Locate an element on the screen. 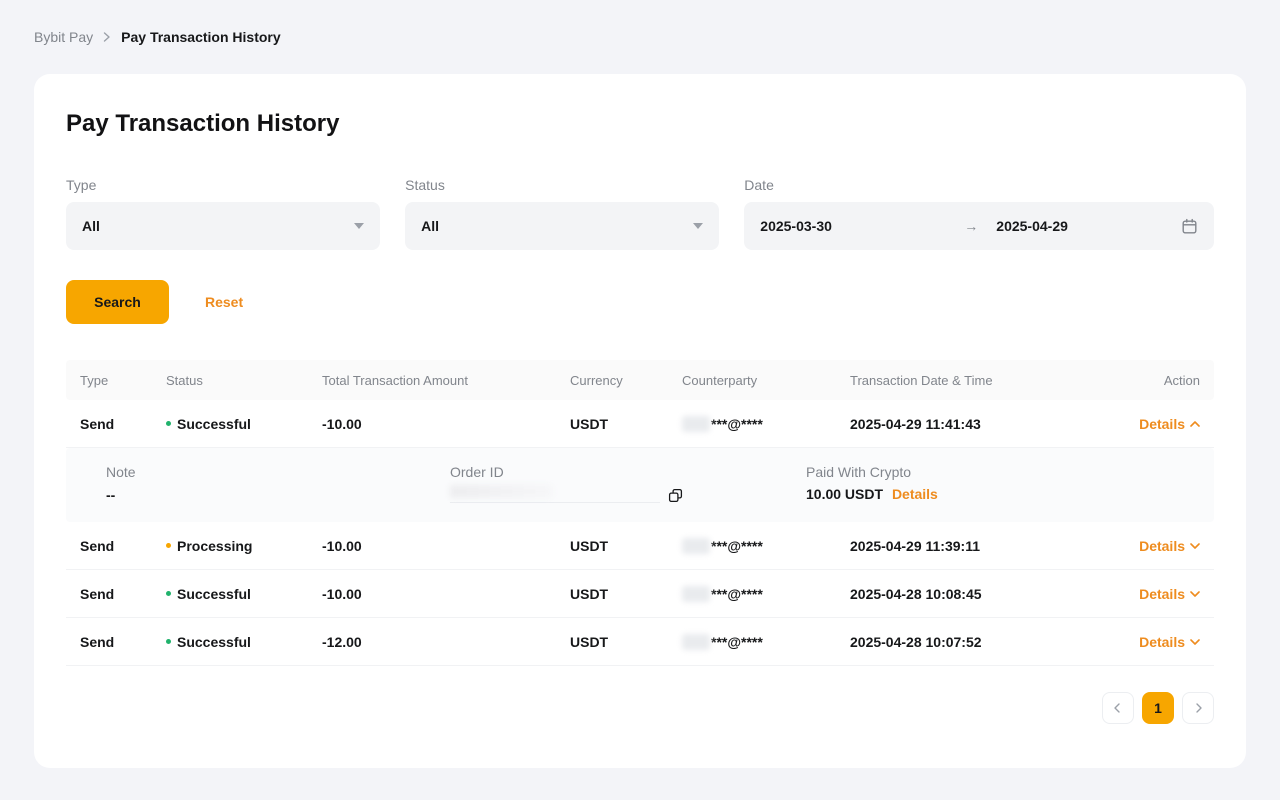 This screenshot has height=800, width=1280. actions-row: Search Reset is located at coordinates (640, 302).